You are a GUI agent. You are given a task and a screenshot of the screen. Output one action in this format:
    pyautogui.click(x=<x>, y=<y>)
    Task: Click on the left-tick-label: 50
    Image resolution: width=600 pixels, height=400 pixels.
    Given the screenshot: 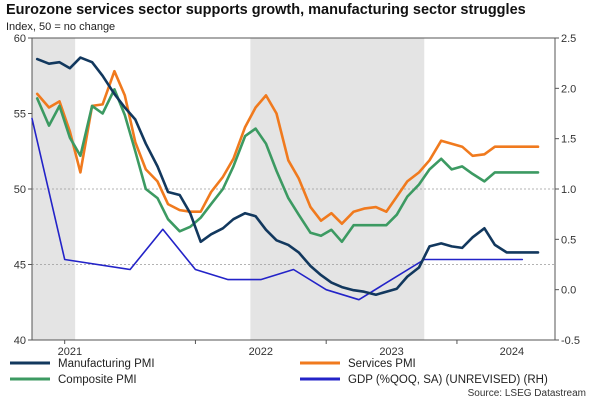 What is the action you would take?
    pyautogui.click(x=20, y=190)
    